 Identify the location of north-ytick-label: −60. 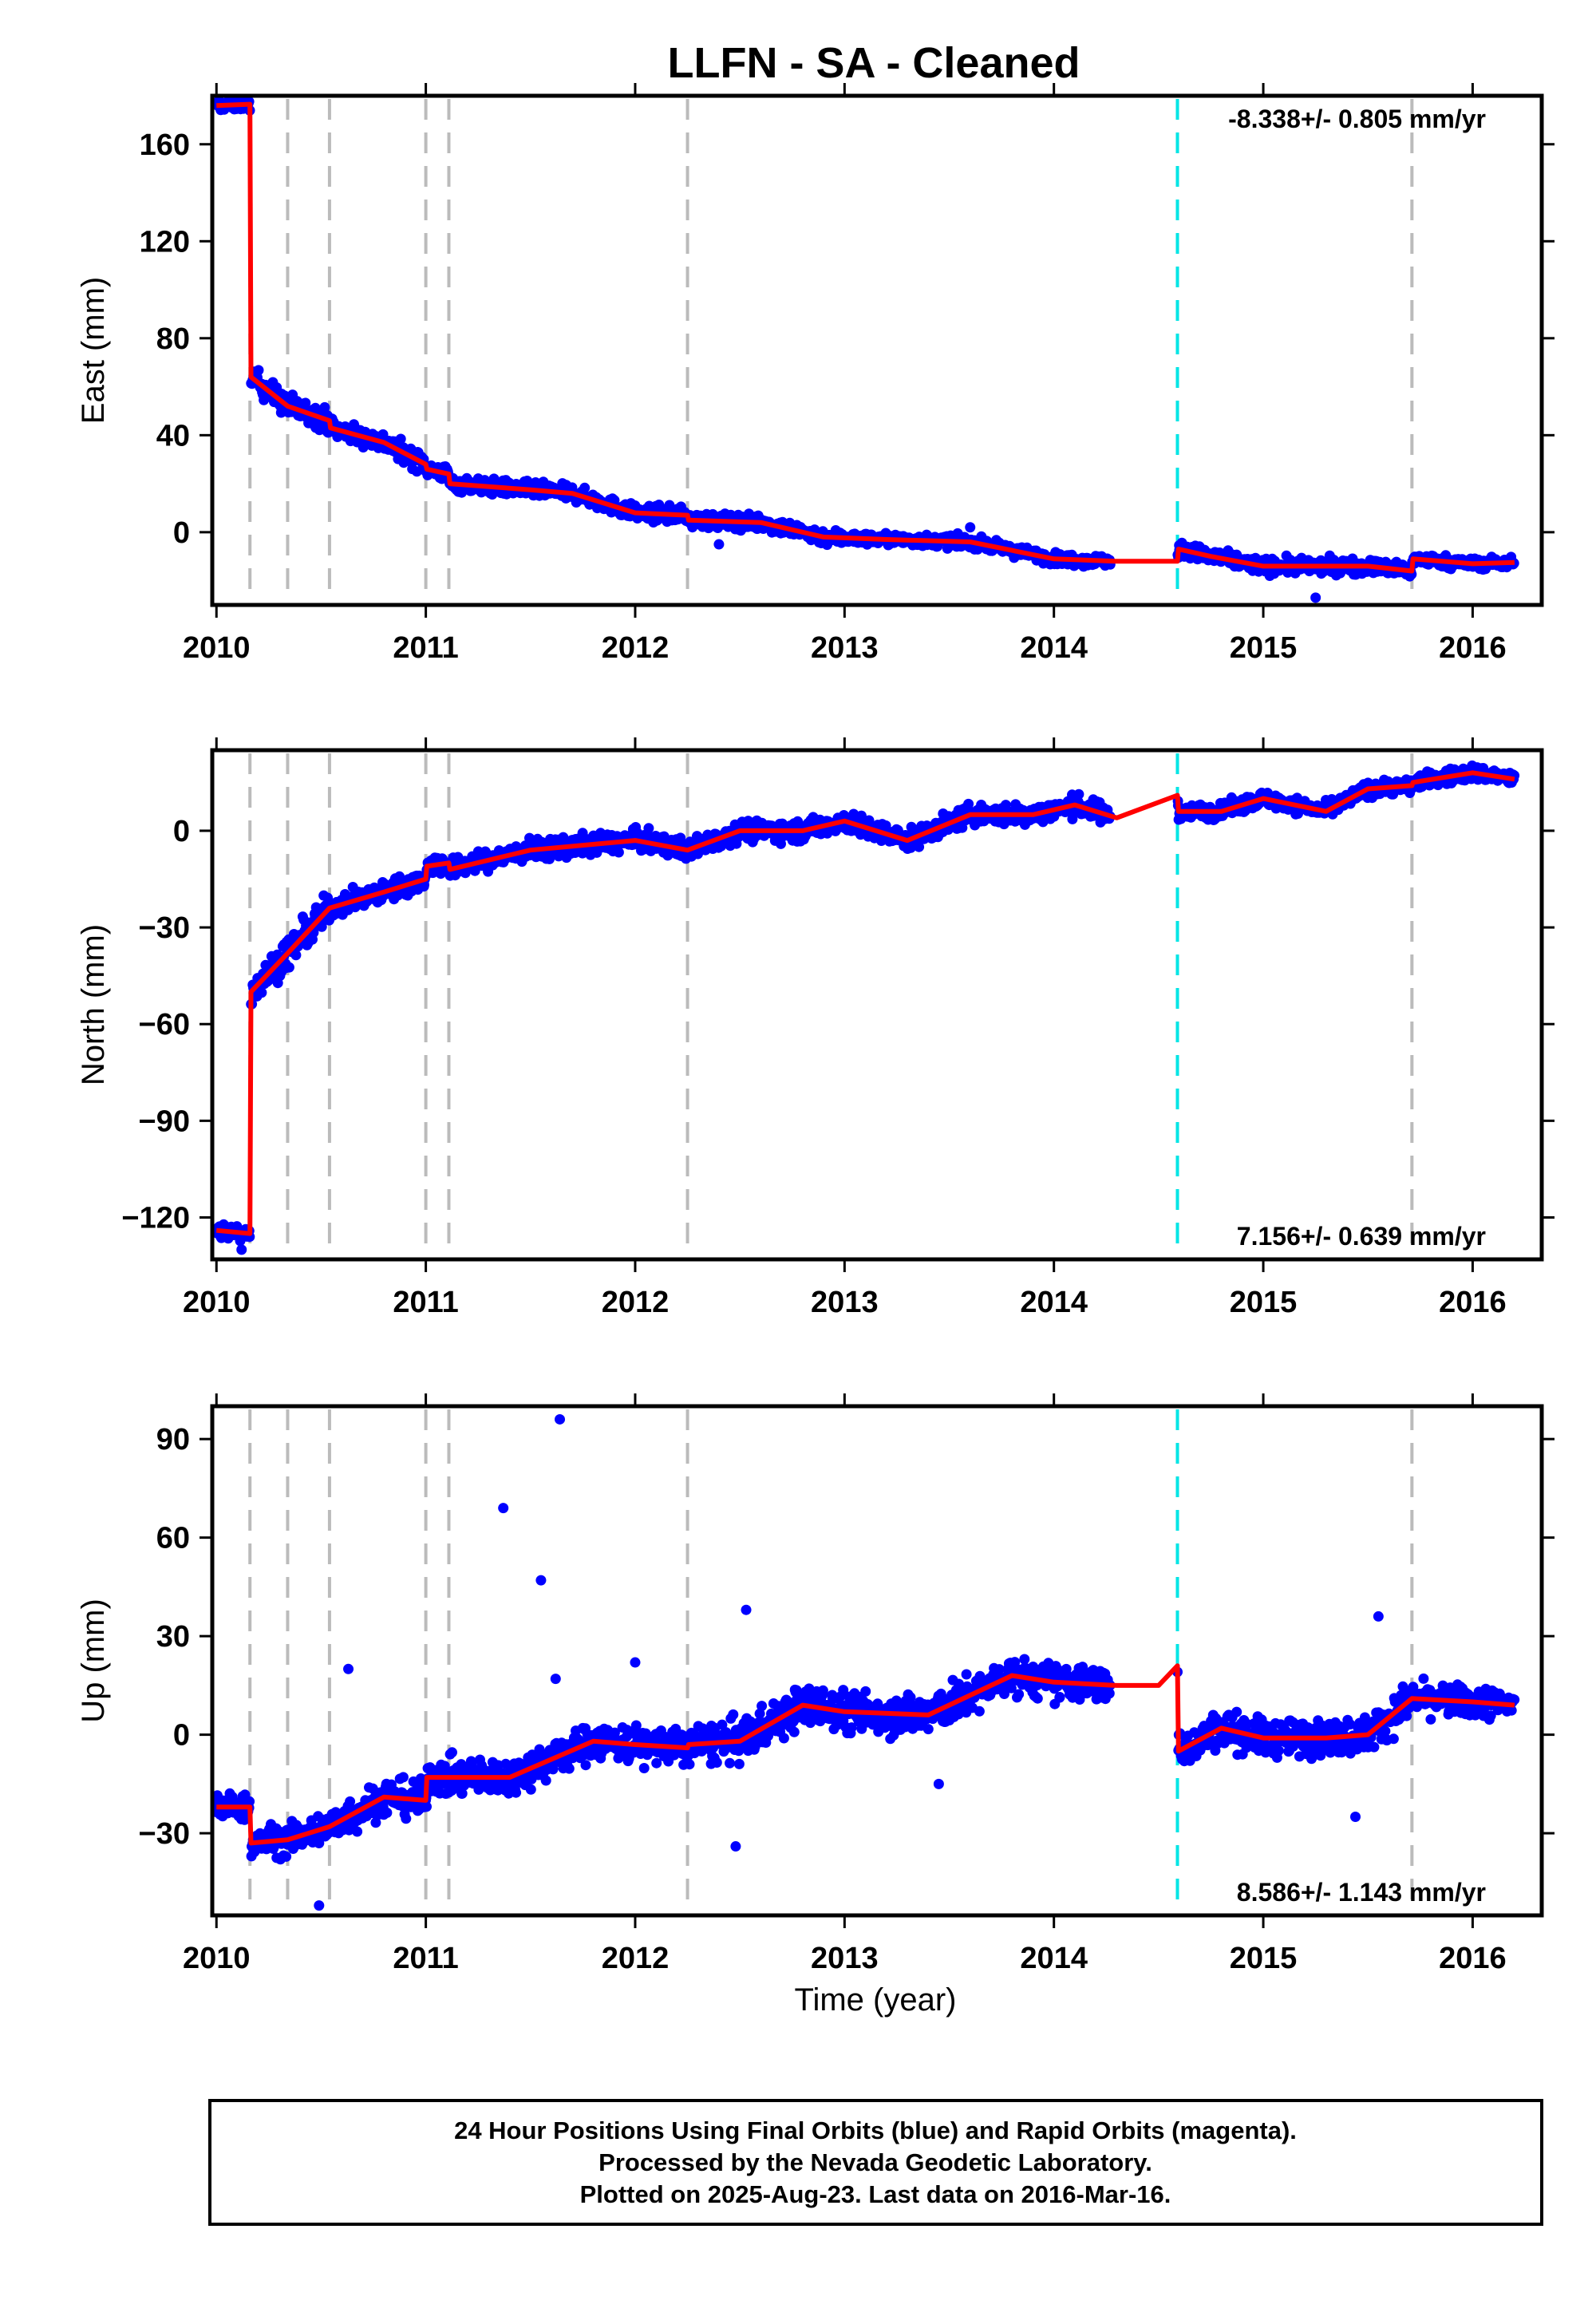
(164, 1024).